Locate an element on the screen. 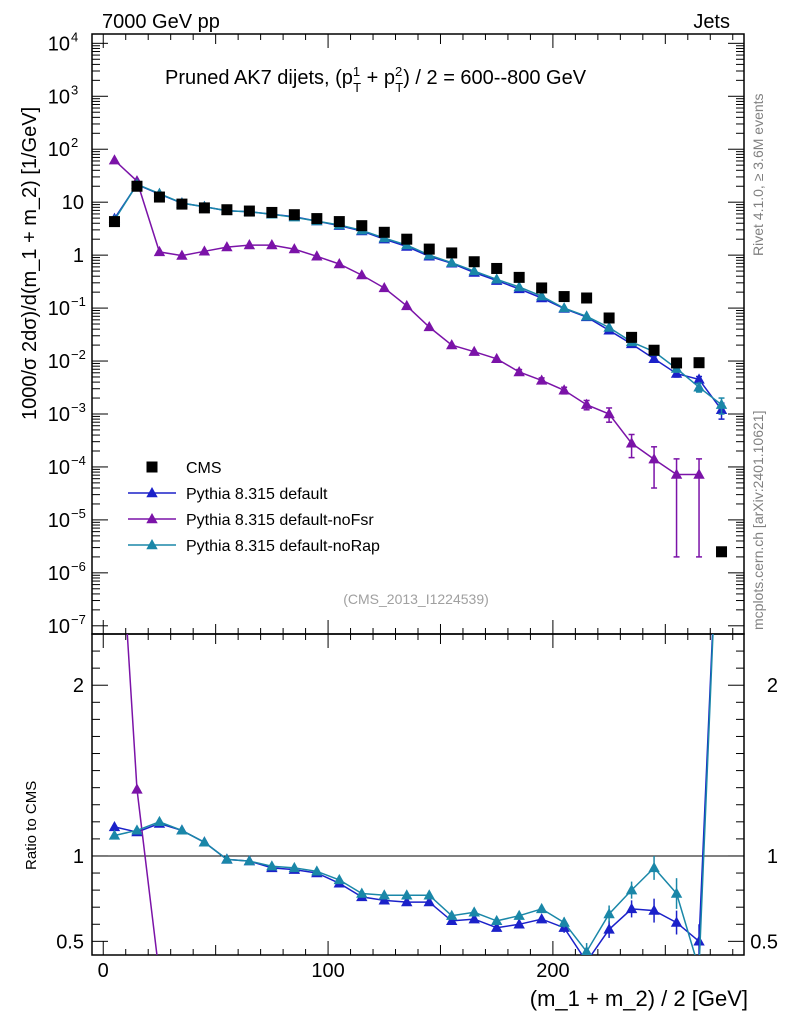 The image size is (786, 1024). ratio-y-tick-label: 1 is located at coordinates (78, 857).